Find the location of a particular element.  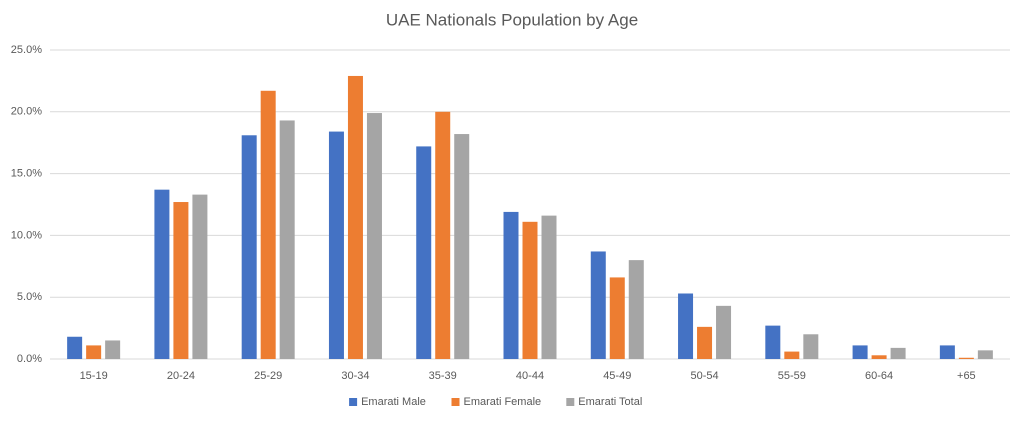

x-tick-label: 40-44 is located at coordinates (530, 376).